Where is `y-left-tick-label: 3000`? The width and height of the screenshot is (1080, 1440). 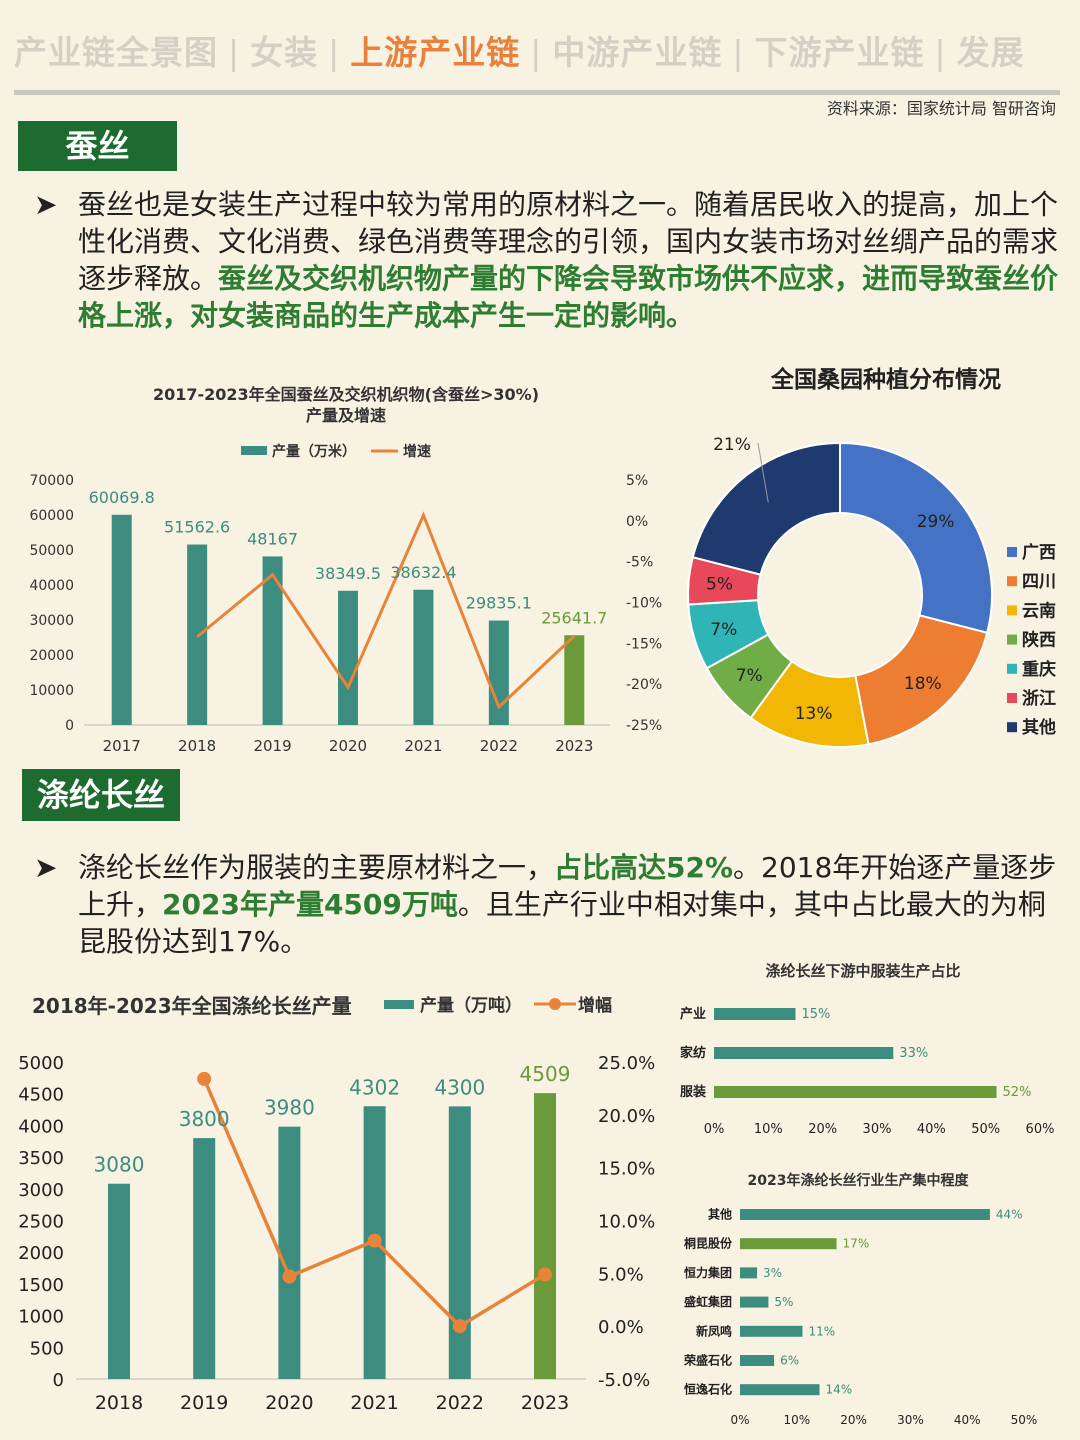 y-left-tick-label: 3000 is located at coordinates (41, 1190).